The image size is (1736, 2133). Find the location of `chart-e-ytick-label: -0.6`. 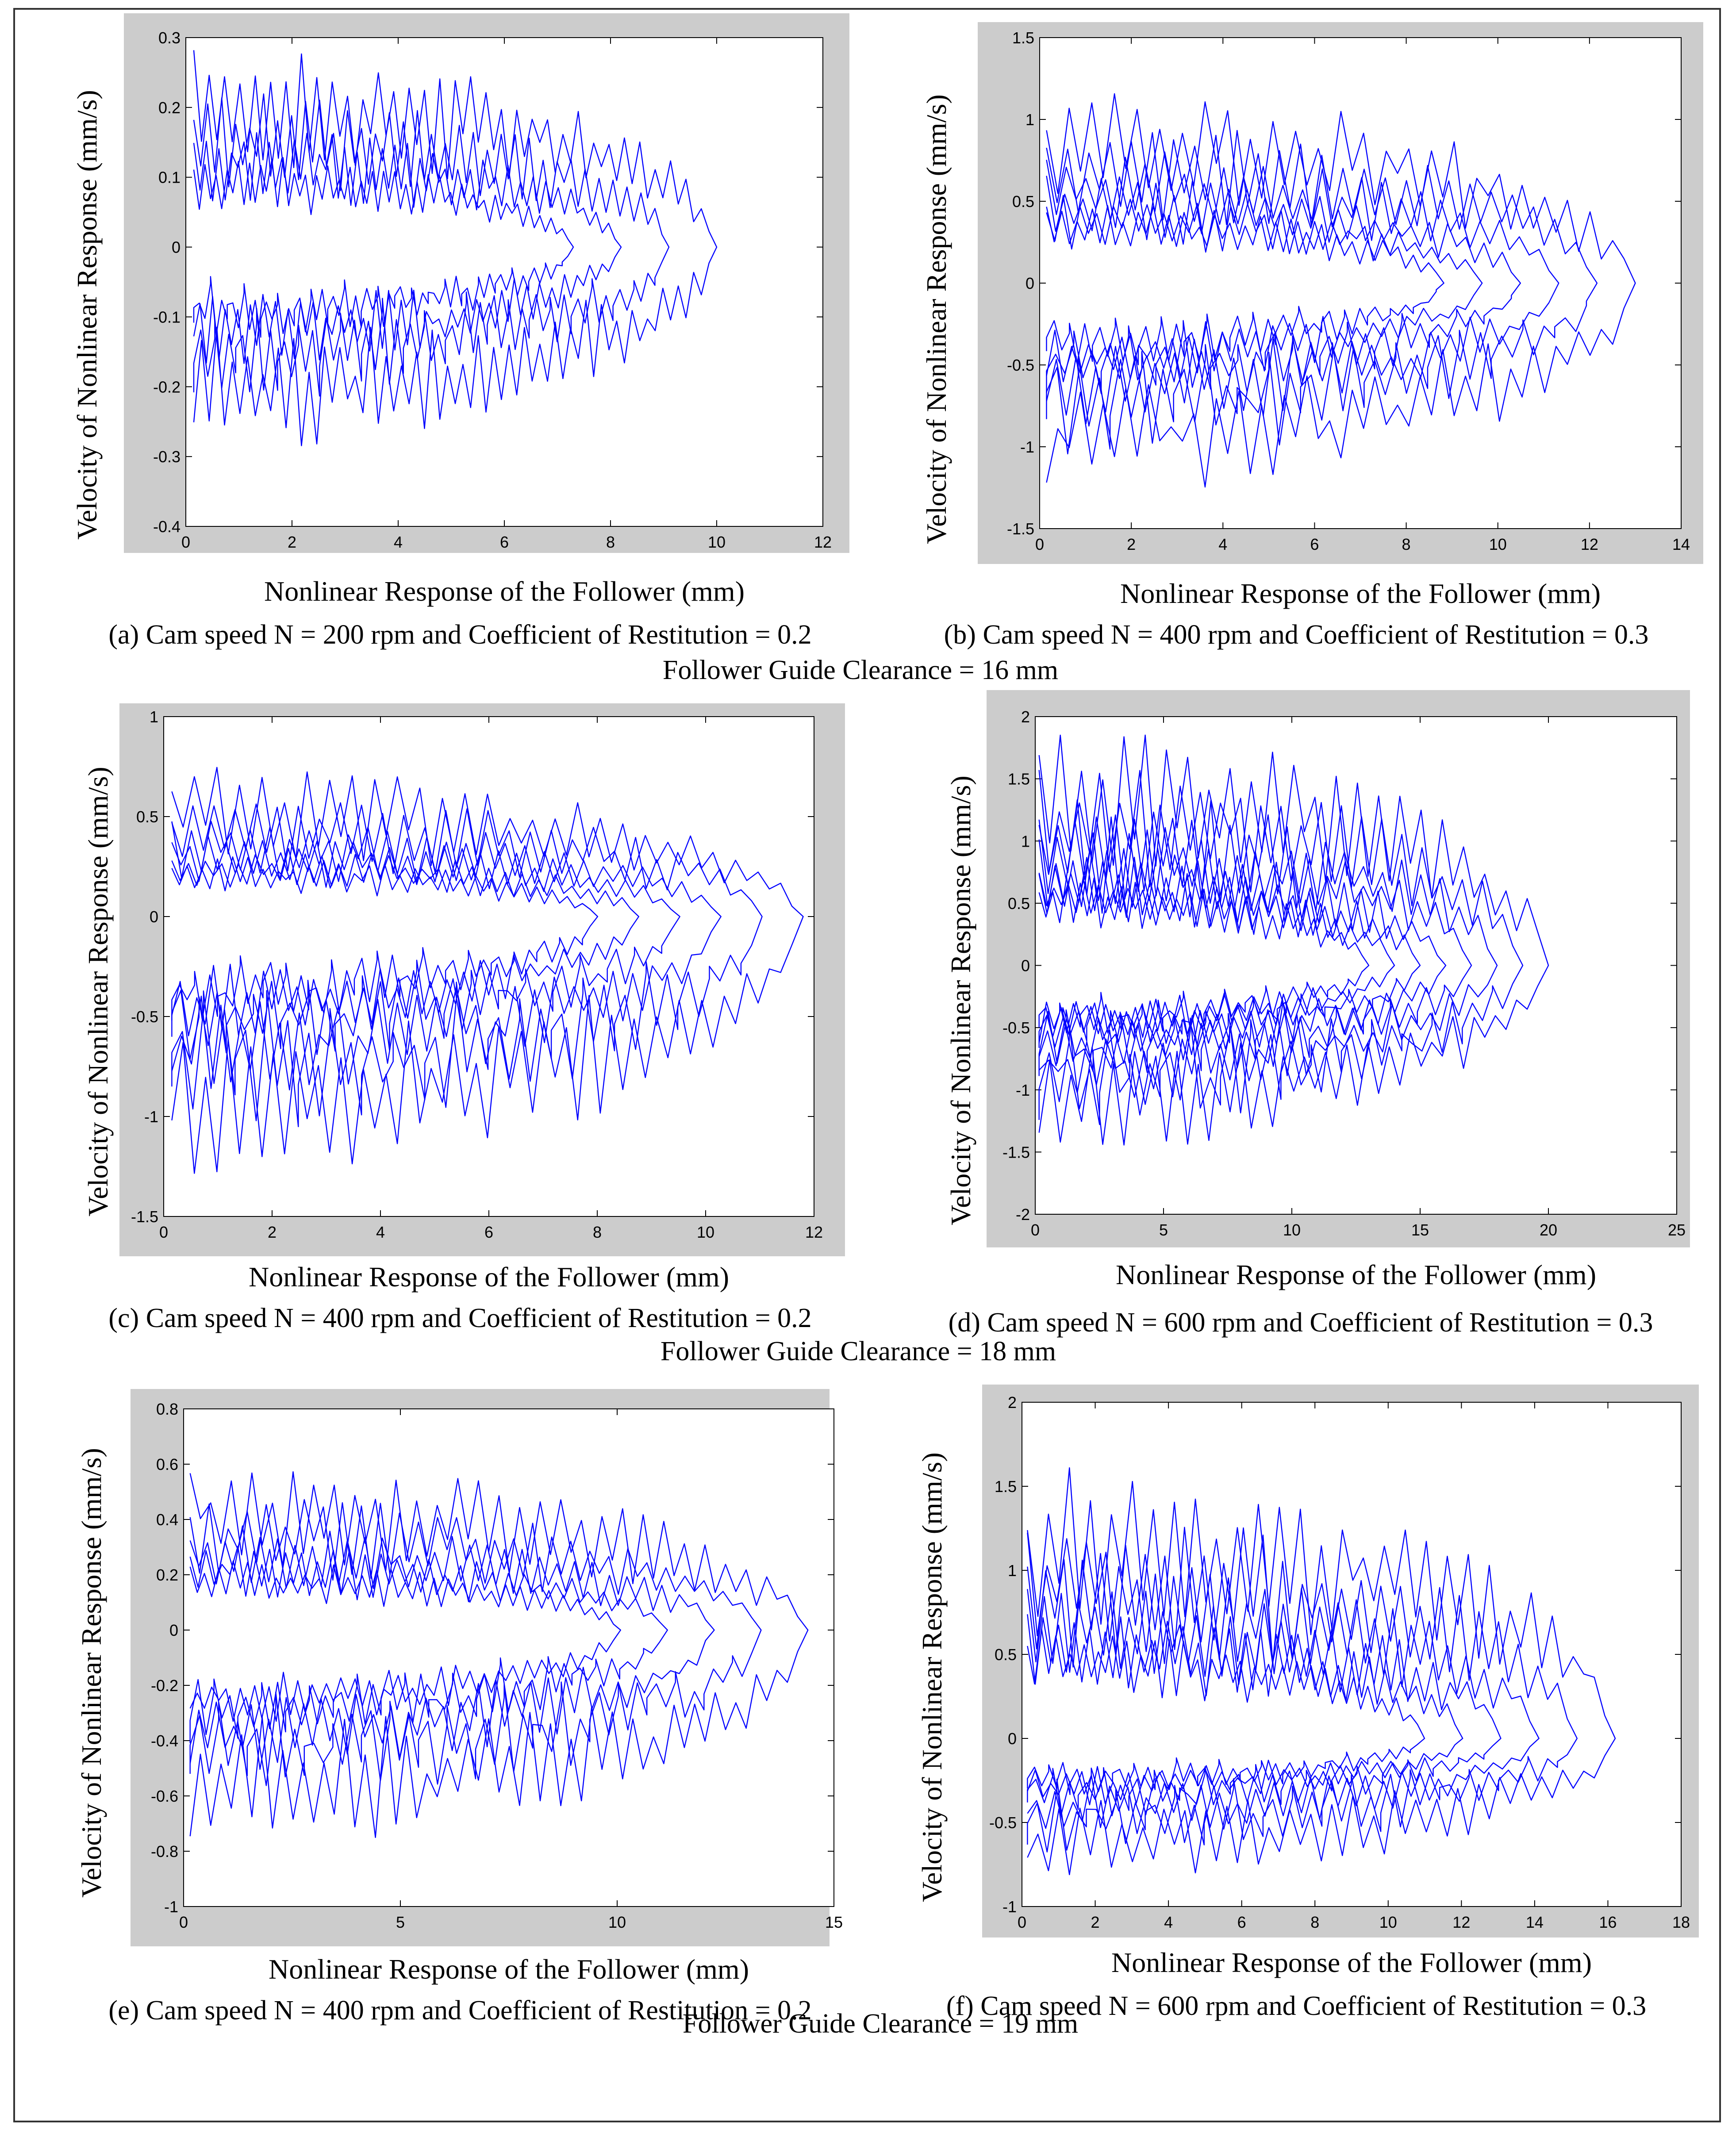

chart-e-ytick-label: -0.6 is located at coordinates (165, 1796).